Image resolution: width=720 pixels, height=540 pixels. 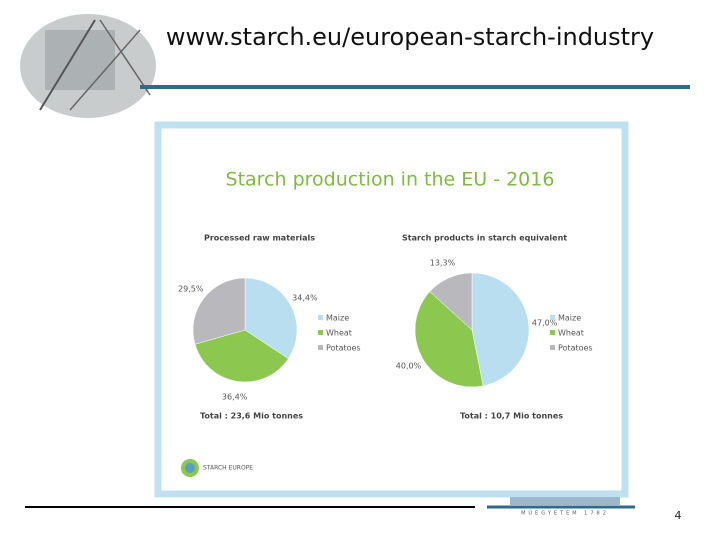 What do you see at coordinates (259, 238) in the screenshot?
I see `pie-title: Processed raw materials` at bounding box center [259, 238].